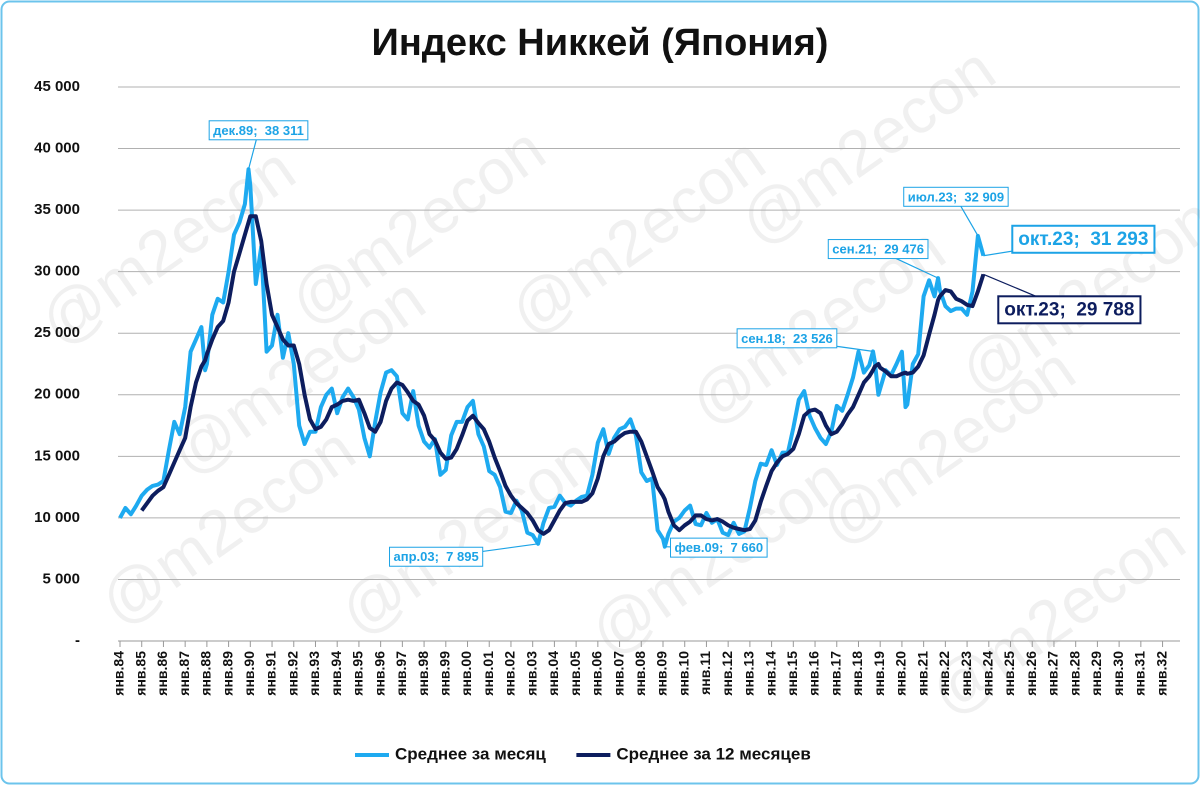 The width and height of the screenshot is (1200, 785). Describe the element at coordinates (835, 673) in the screenshot. I see `x-tick-label: янв.17` at that location.